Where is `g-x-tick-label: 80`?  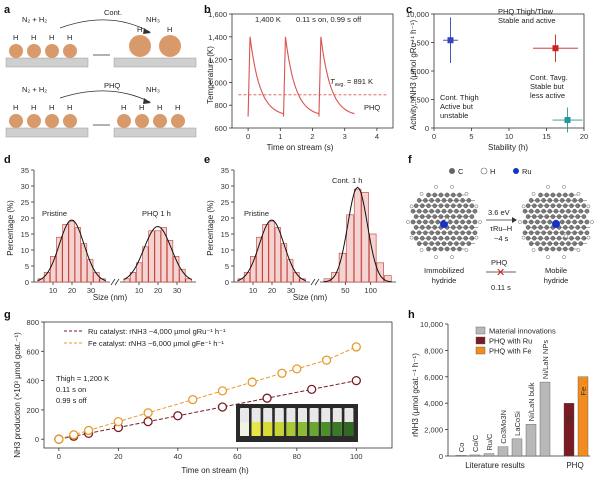
g-x-tick-label: 80 is located at coordinates (297, 456).